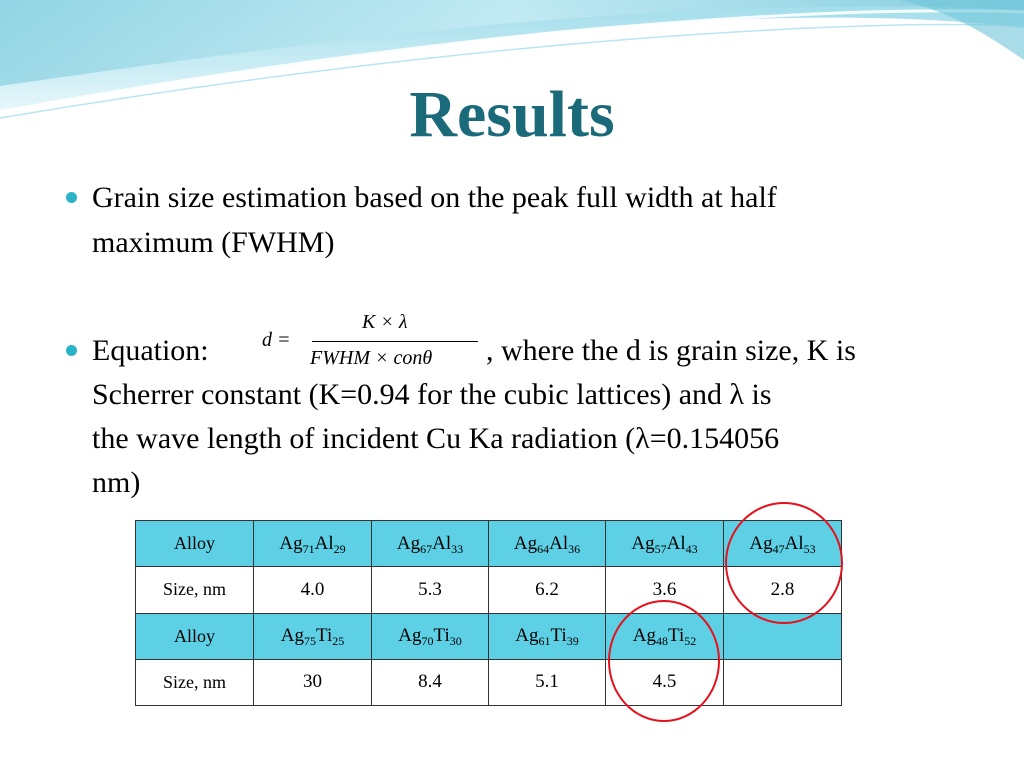 This screenshot has width=1024, height=768. What do you see at coordinates (547, 636) in the screenshot?
I see `alloy-cell: Ag61Ti39` at bounding box center [547, 636].